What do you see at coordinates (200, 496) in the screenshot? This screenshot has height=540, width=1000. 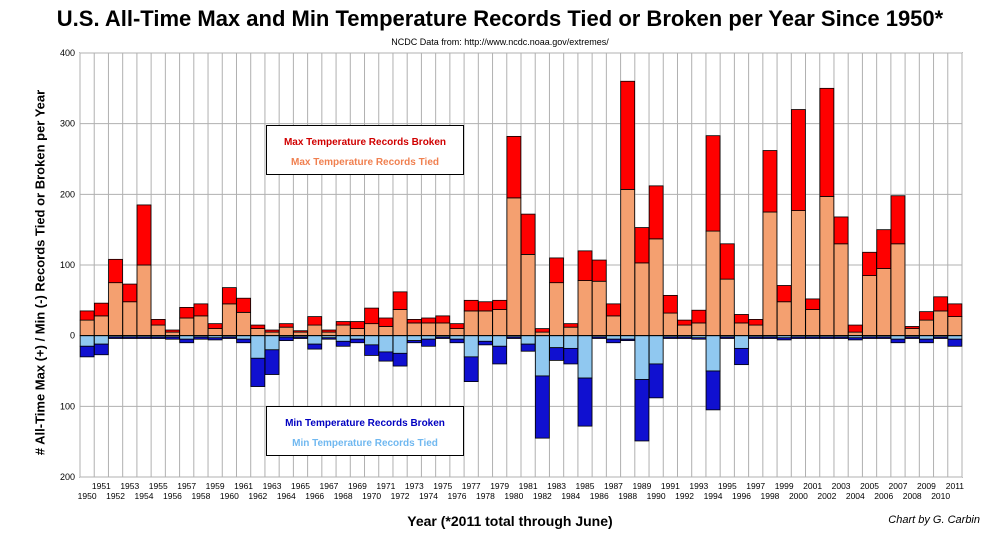 I see `x-tick-label: 1958` at bounding box center [200, 496].